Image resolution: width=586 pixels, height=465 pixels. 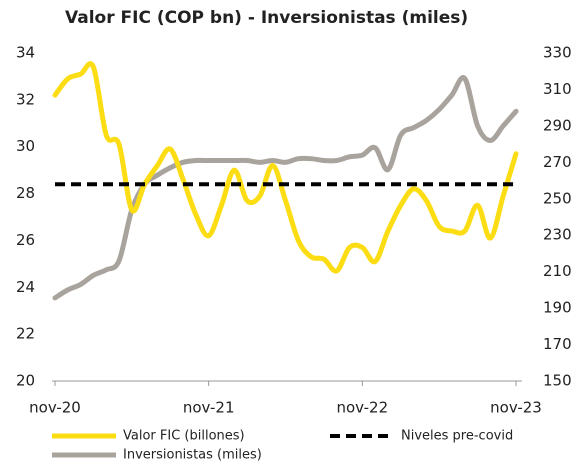 I want to click on legend-label: Valor FIC (billones), so click(x=184, y=436).